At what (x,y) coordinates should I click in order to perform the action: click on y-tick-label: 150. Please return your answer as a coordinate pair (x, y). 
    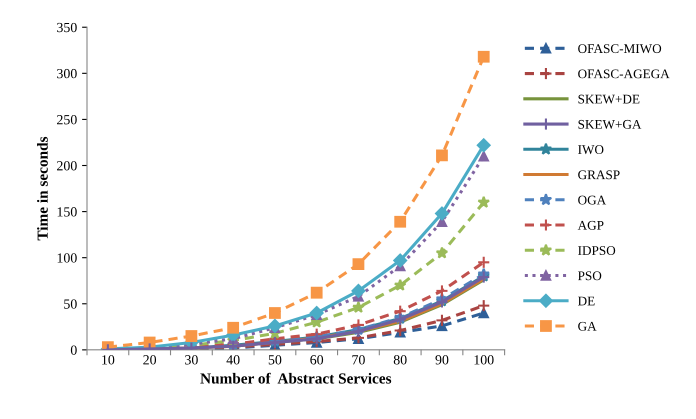
    Looking at the image, I should click on (67, 212).